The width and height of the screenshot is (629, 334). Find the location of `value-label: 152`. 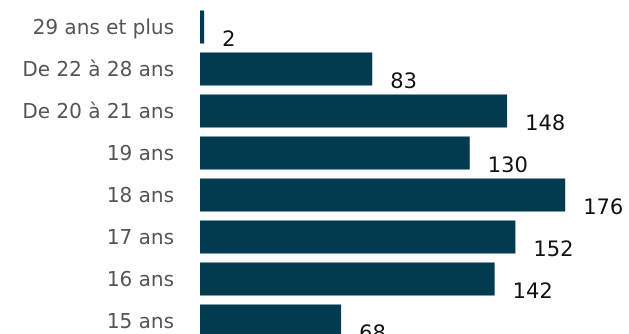

value-label: 152 is located at coordinates (553, 249).